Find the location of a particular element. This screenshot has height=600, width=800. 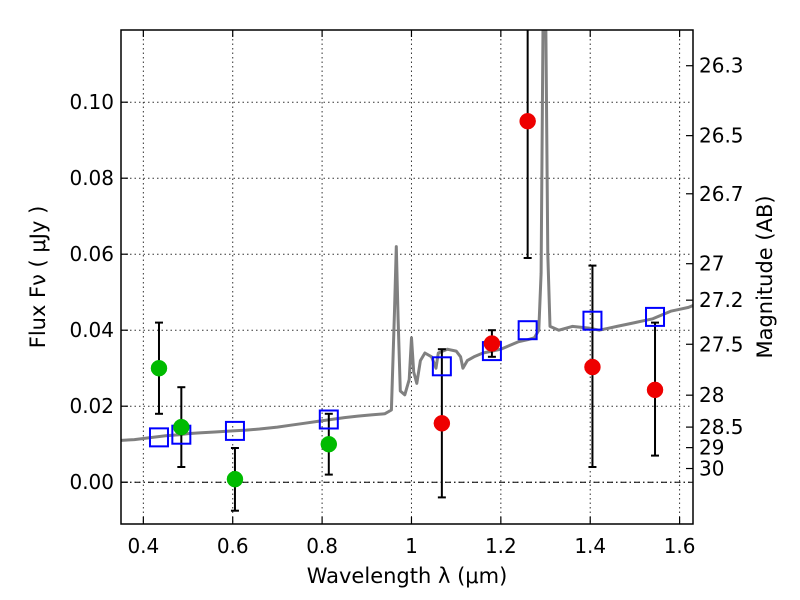

x-tick-label: 1.6 is located at coordinates (680, 546).